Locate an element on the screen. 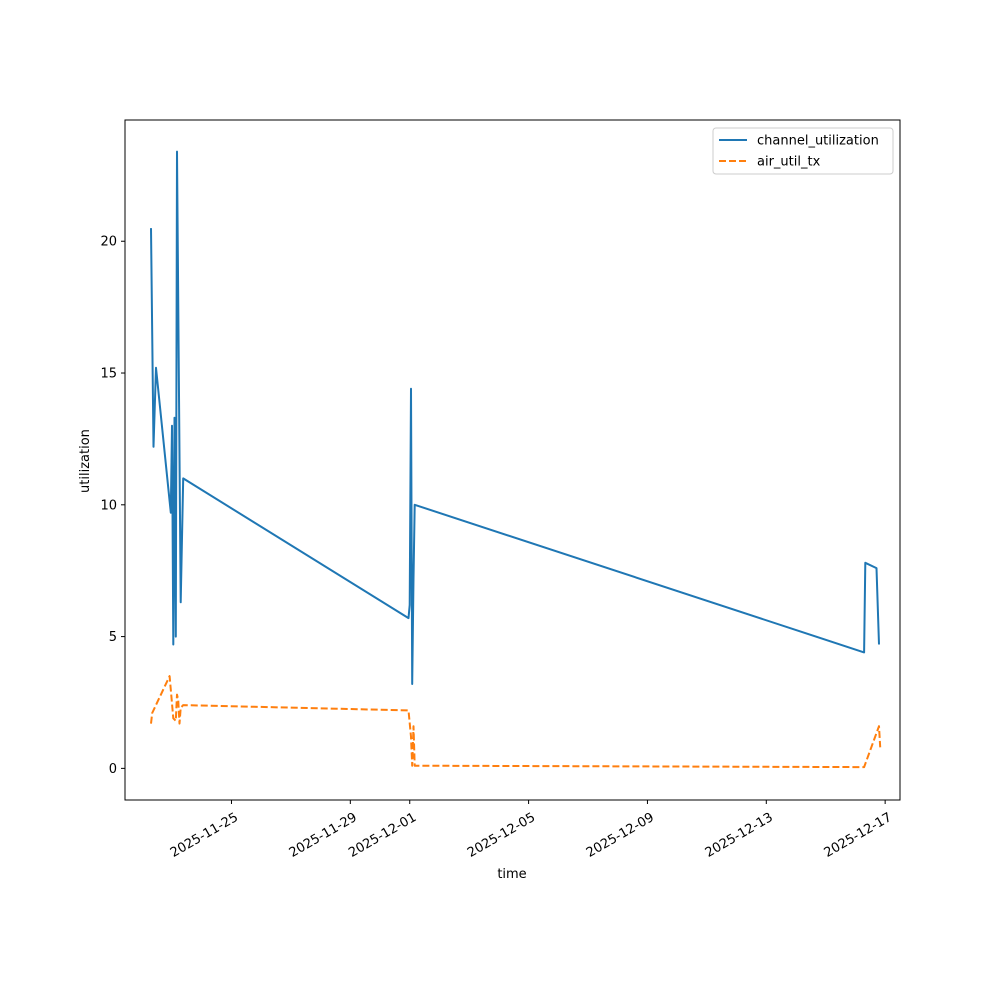 The width and height of the screenshot is (1000, 1005). y-tick-label: 15 is located at coordinates (108, 374).